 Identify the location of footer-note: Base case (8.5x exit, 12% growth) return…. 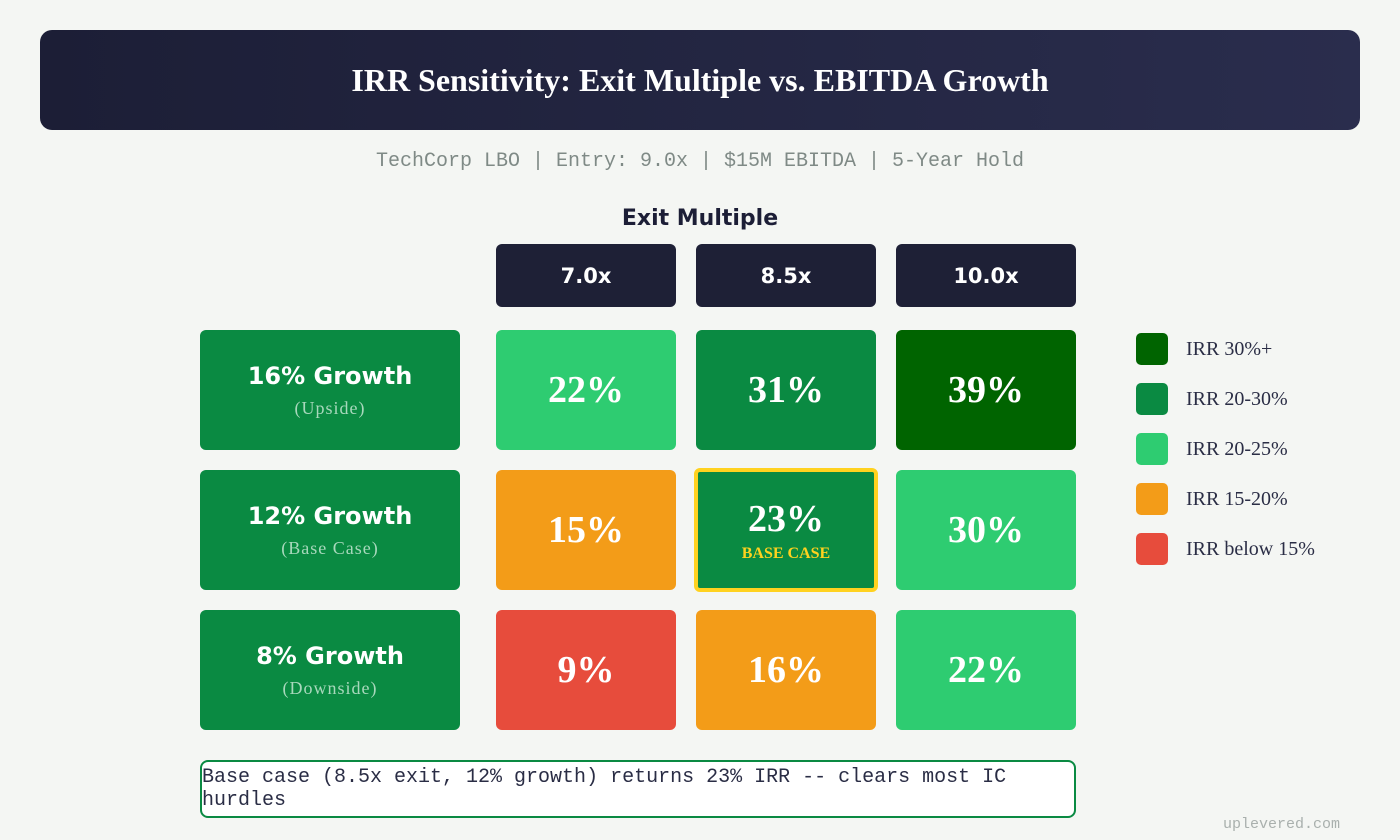
(638, 789).